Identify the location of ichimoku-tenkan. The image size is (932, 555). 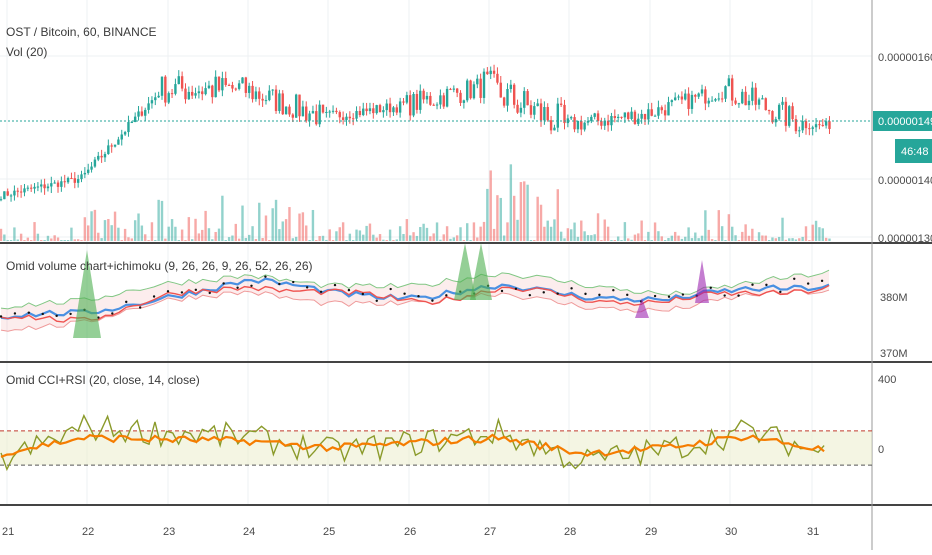
(415, 303).